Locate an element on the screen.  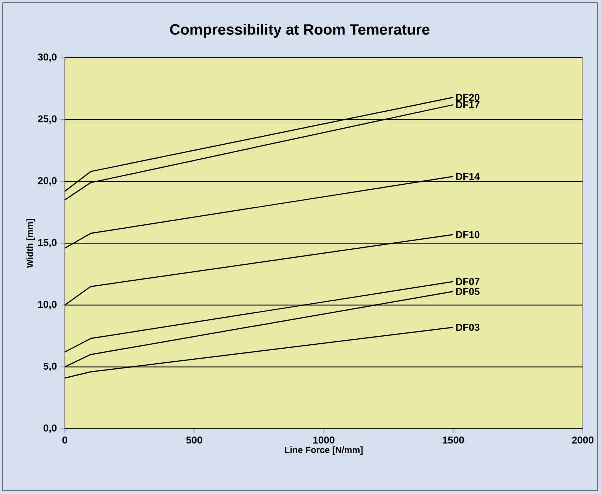
x-tick-label: 1000 is located at coordinates (324, 440).